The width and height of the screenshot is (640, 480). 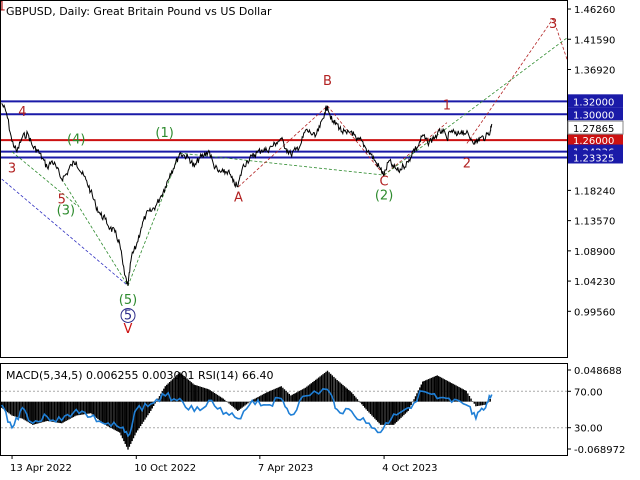 I want to click on time-tick-label: 7 Apr 2023, so click(x=285, y=468).